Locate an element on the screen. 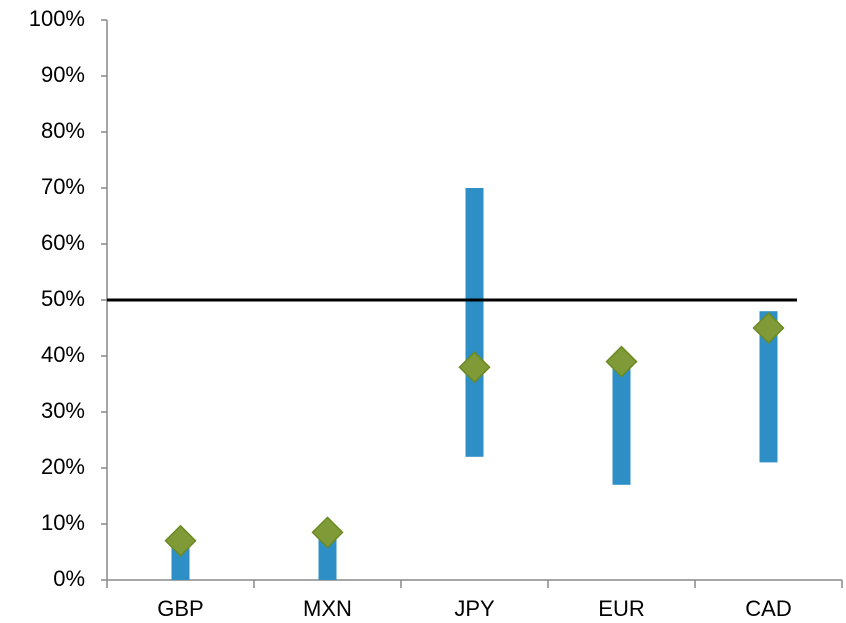 The image size is (846, 623). y-tick-label: 60% is located at coordinates (63, 242).